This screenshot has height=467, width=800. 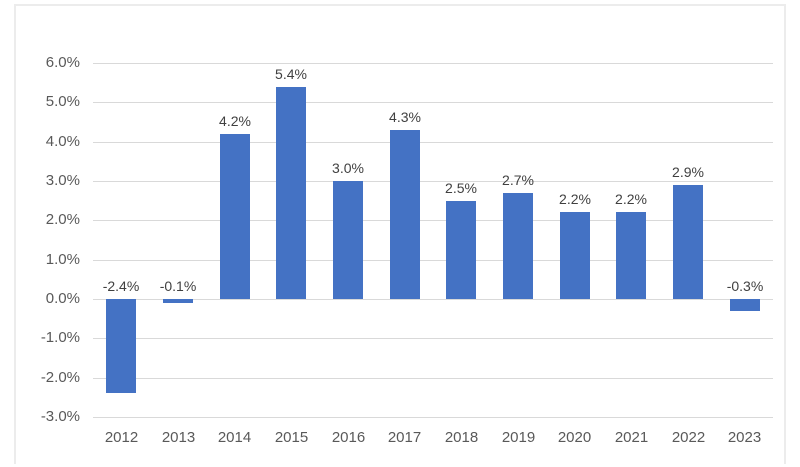 I want to click on x-axis-category-label: 2023, so click(x=744, y=437).